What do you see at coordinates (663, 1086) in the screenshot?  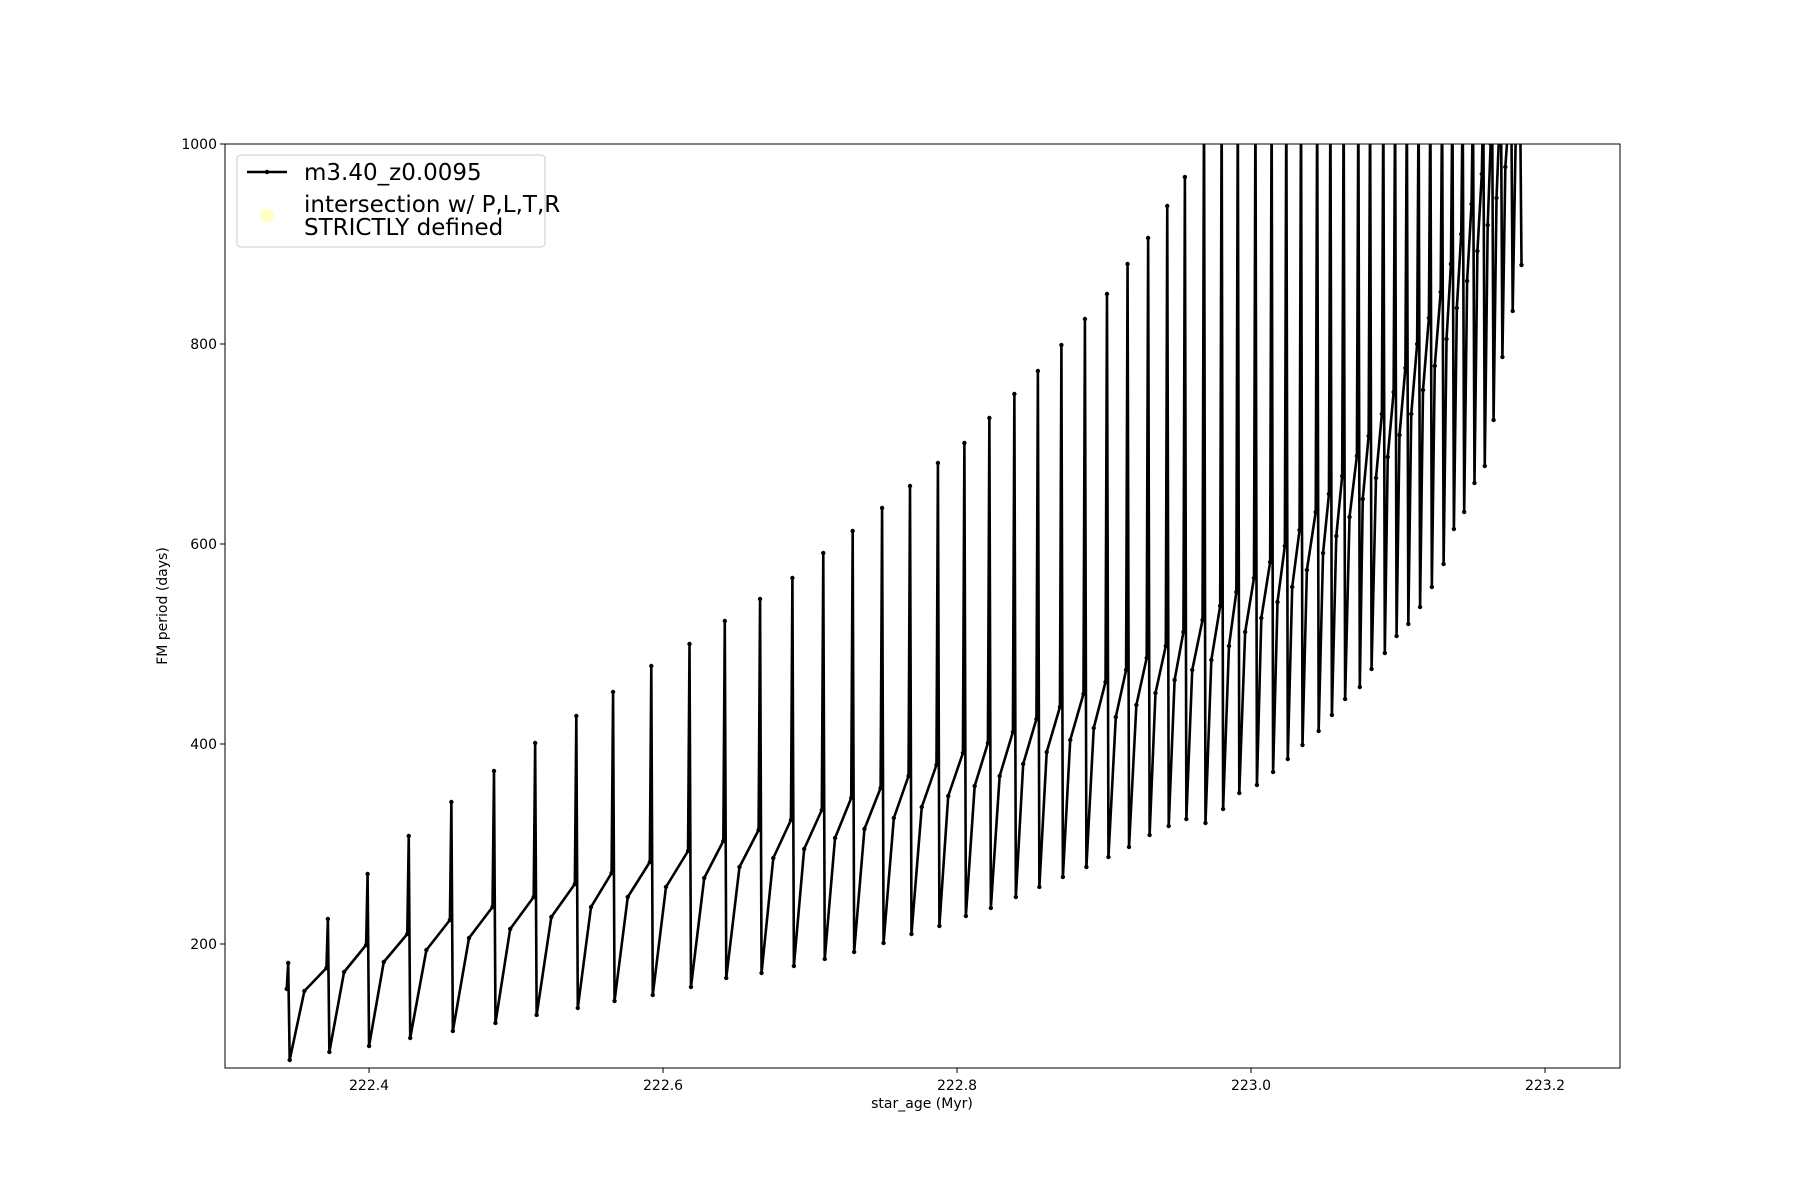 I see `x-tick-label: 222.6` at bounding box center [663, 1086].